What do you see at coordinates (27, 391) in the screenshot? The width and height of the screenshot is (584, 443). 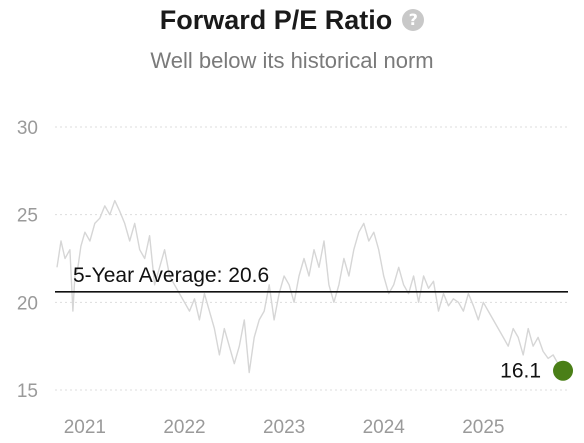 I see `y-tick-label: 15` at bounding box center [27, 391].